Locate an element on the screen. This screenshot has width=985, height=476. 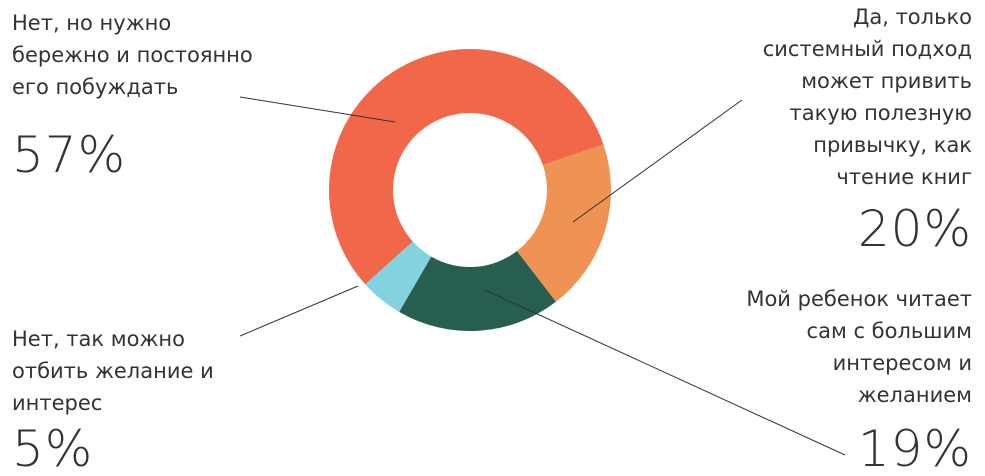
slice-label: интерес is located at coordinates (57, 403).